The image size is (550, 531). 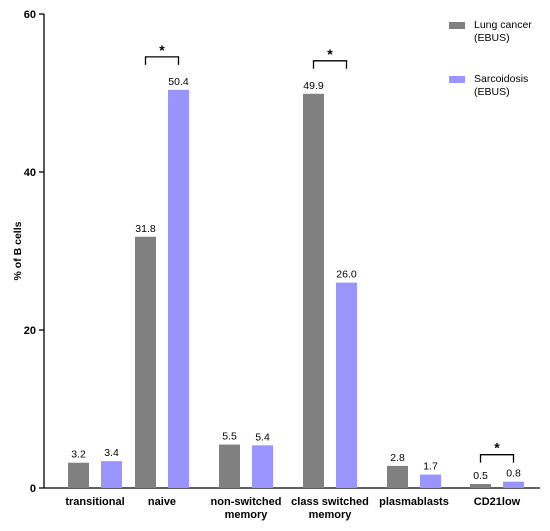 I want to click on x-tick-label: transitional, so click(x=94, y=502).